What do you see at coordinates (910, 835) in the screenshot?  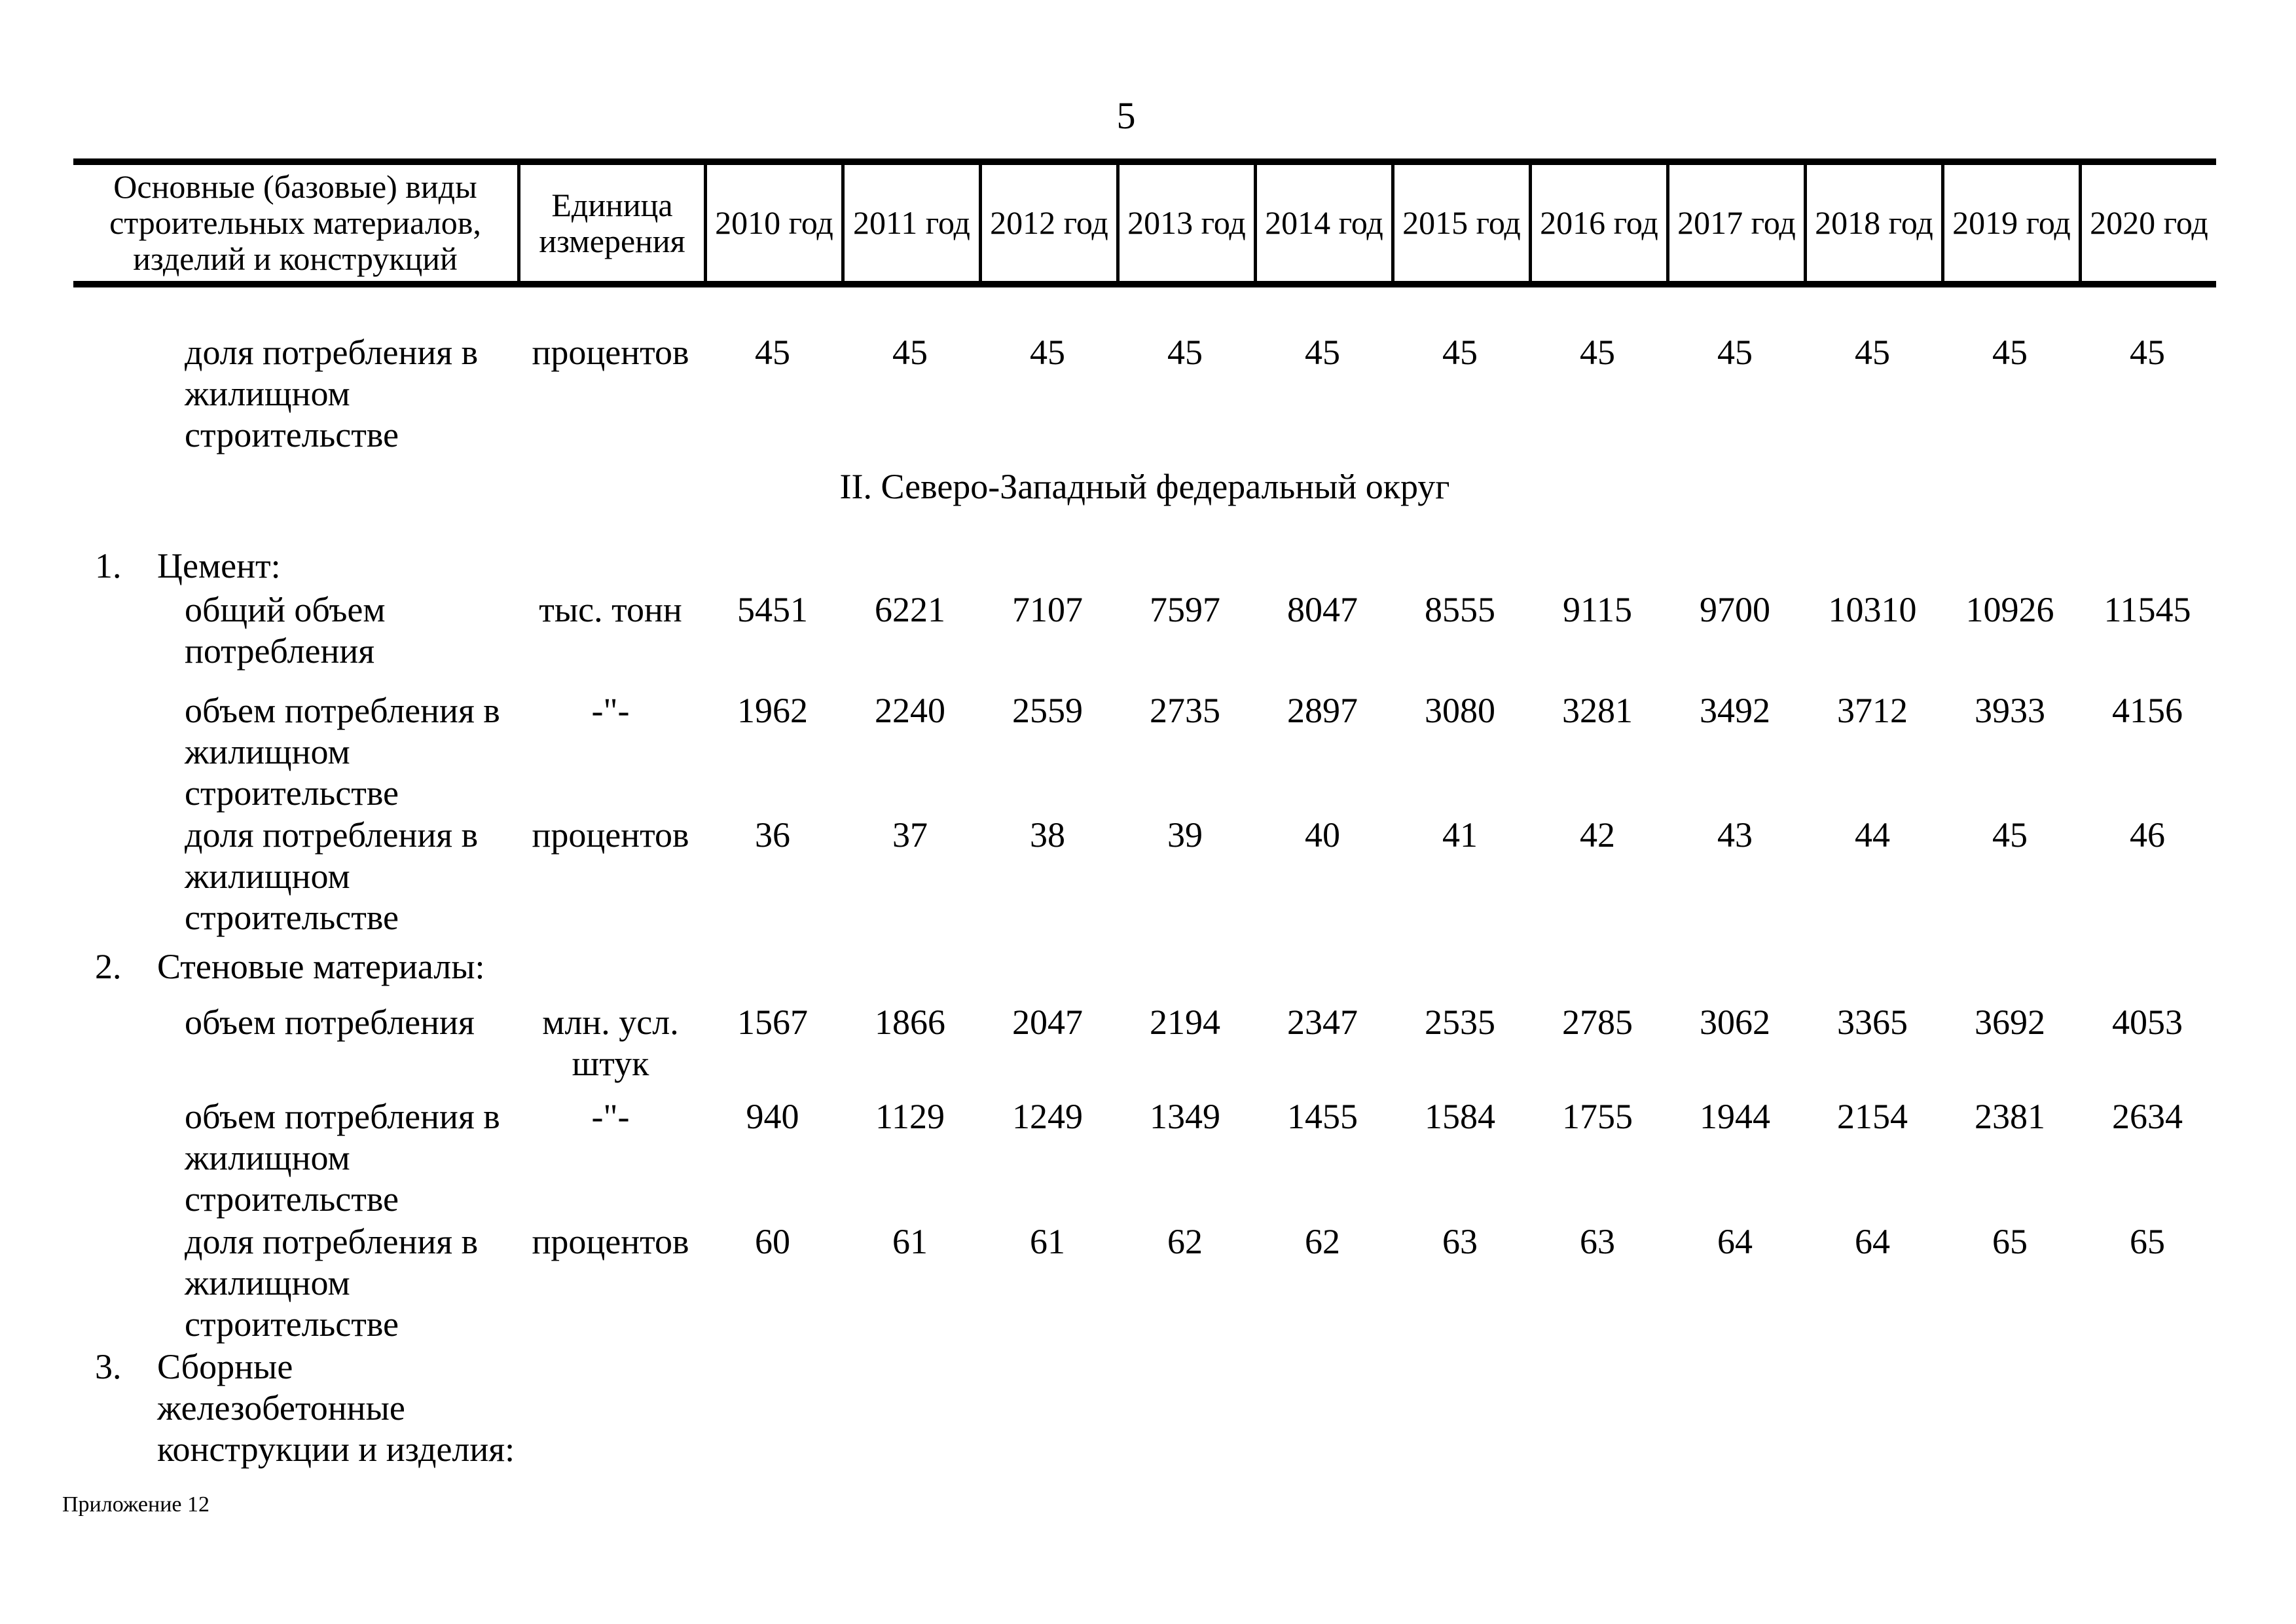 I see `year-value-cell: 37` at bounding box center [910, 835].